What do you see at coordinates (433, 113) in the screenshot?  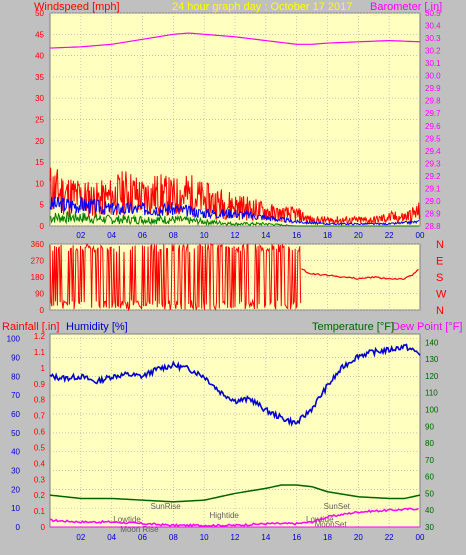 I see `barometer-tick-label: 29.7` at bounding box center [433, 113].